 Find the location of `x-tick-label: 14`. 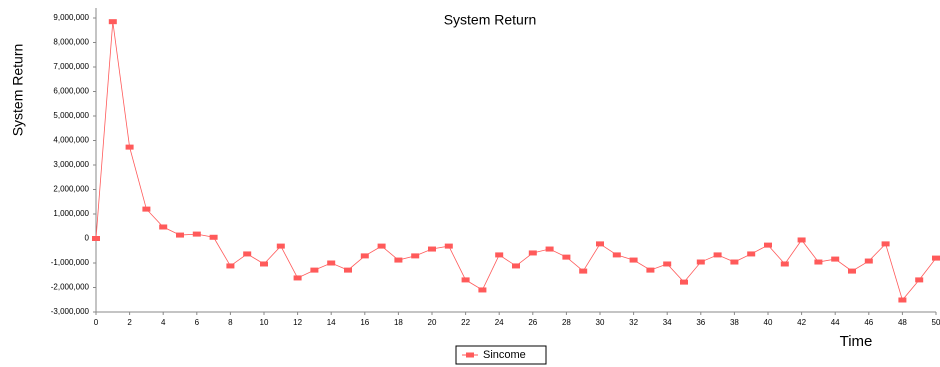

x-tick-label: 14 is located at coordinates (331, 322).